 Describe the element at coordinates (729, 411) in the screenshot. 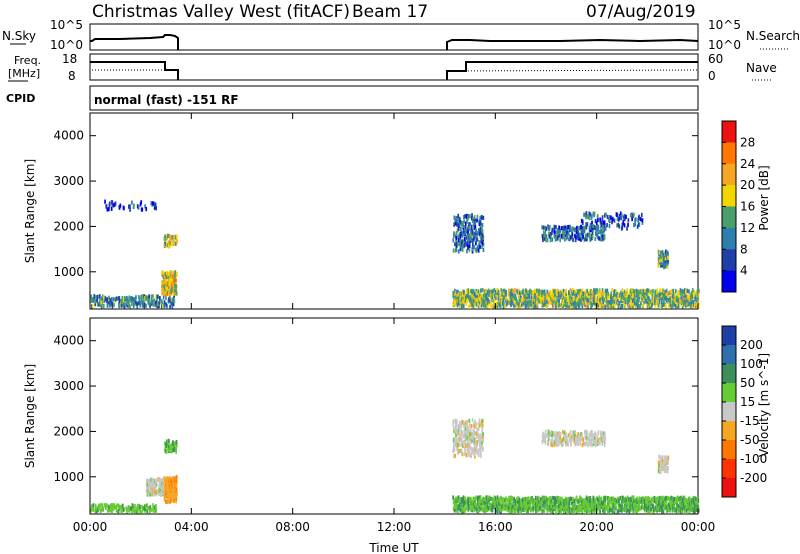

I see `colorbar-frame` at that location.